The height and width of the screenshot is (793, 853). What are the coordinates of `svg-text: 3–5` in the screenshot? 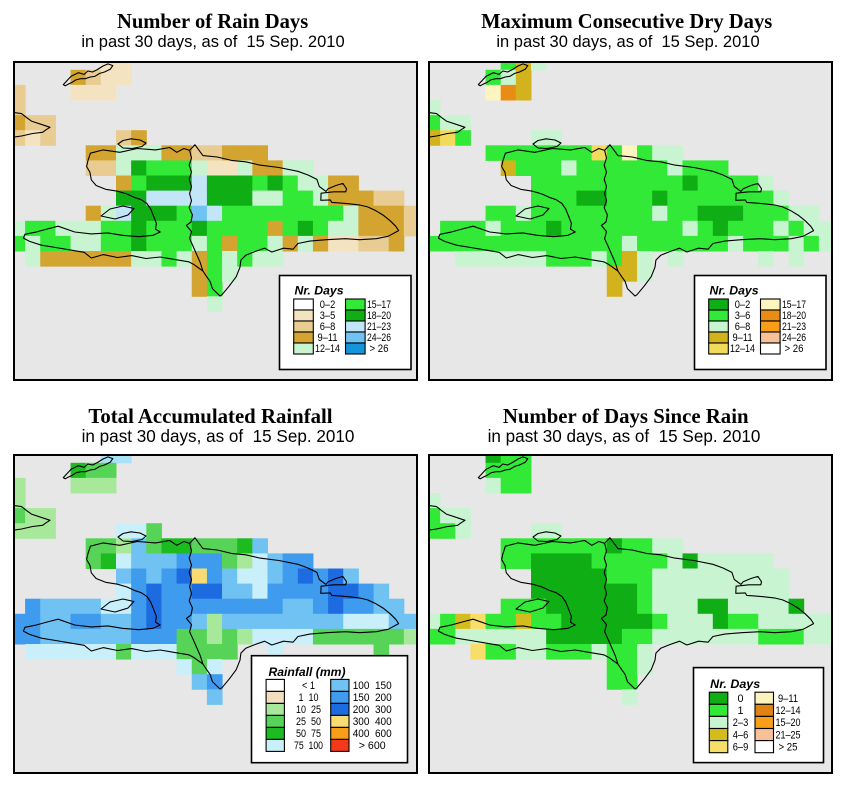 It's located at (328, 316).